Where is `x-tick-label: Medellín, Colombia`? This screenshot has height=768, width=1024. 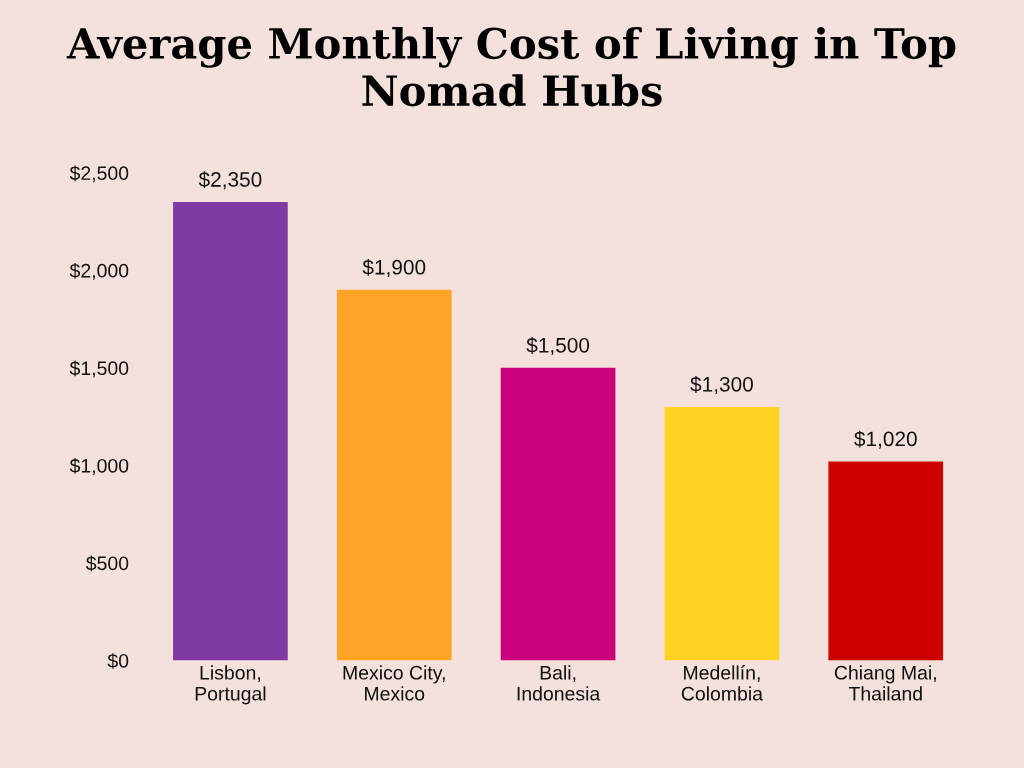
x-tick-label: Medellín, Colombia is located at coordinates (722, 683).